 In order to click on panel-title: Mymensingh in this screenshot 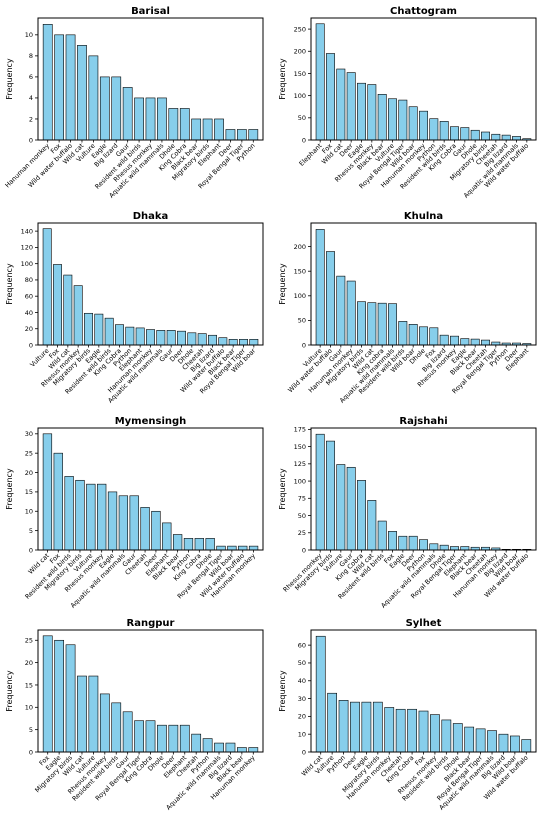, I will do `click(151, 421)`.